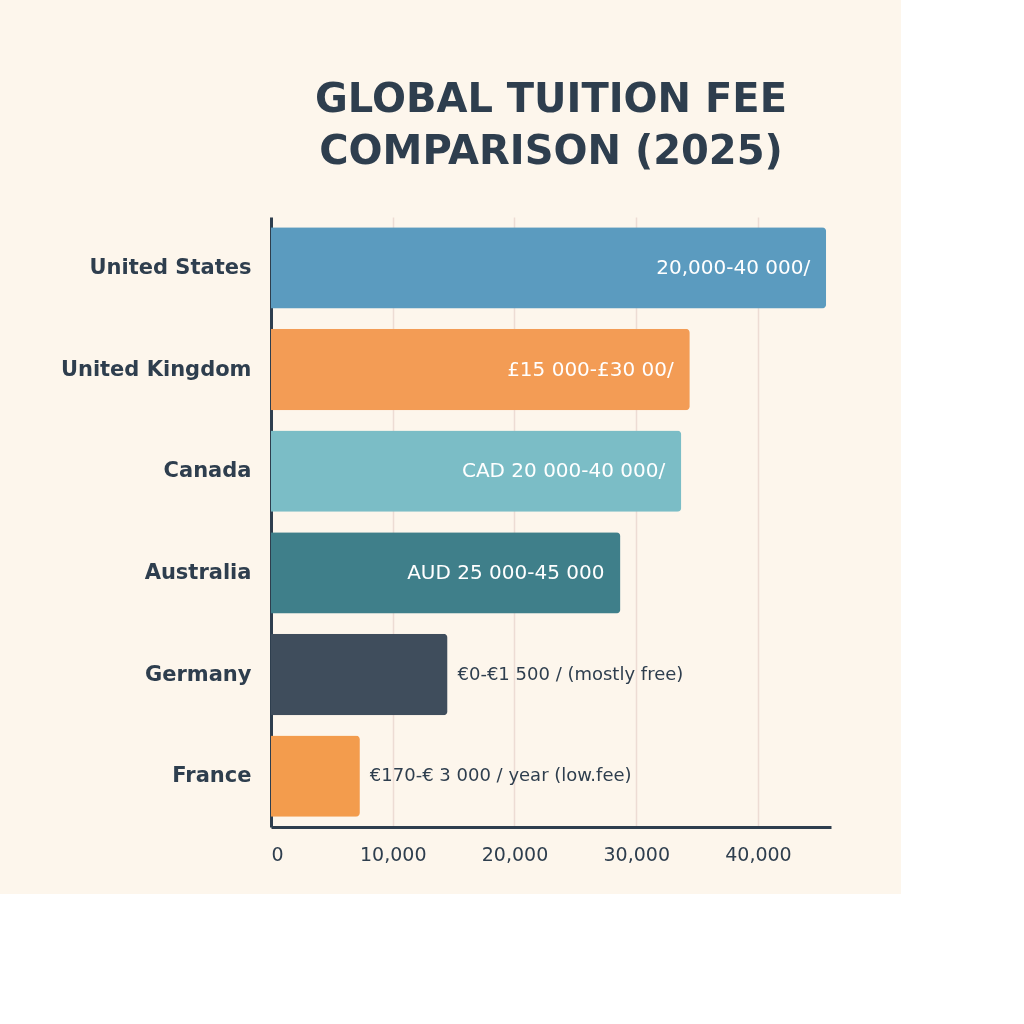 This screenshot has height=1024, width=1024. I want to click on annotation: AUD 25 000-45 000, so click(506, 571).